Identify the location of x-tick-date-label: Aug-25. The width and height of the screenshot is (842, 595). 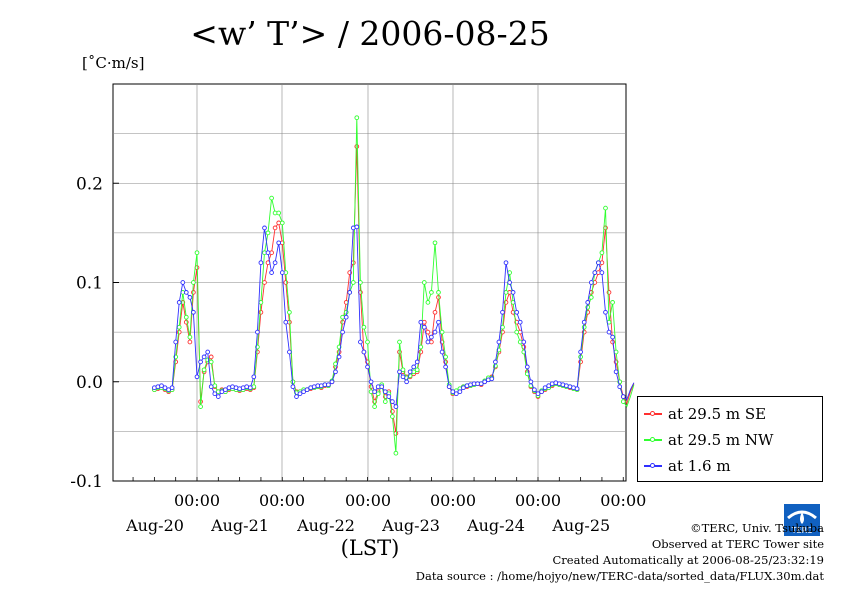
(580, 525).